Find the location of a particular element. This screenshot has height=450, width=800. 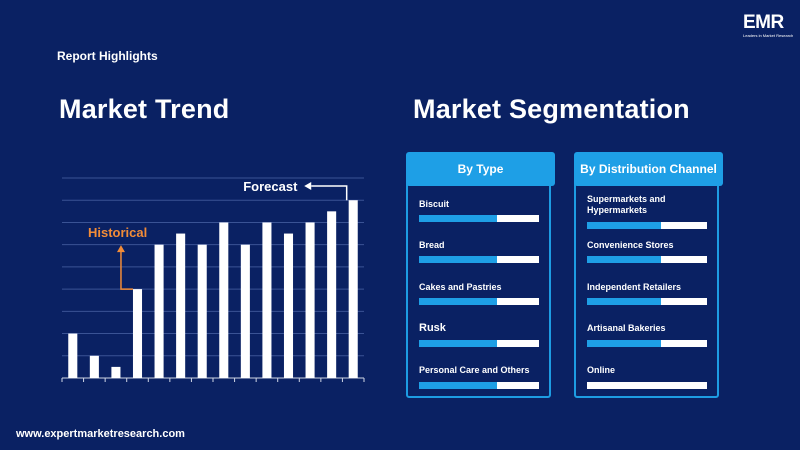

report-highlights-label: Report Highlights is located at coordinates (107, 56).